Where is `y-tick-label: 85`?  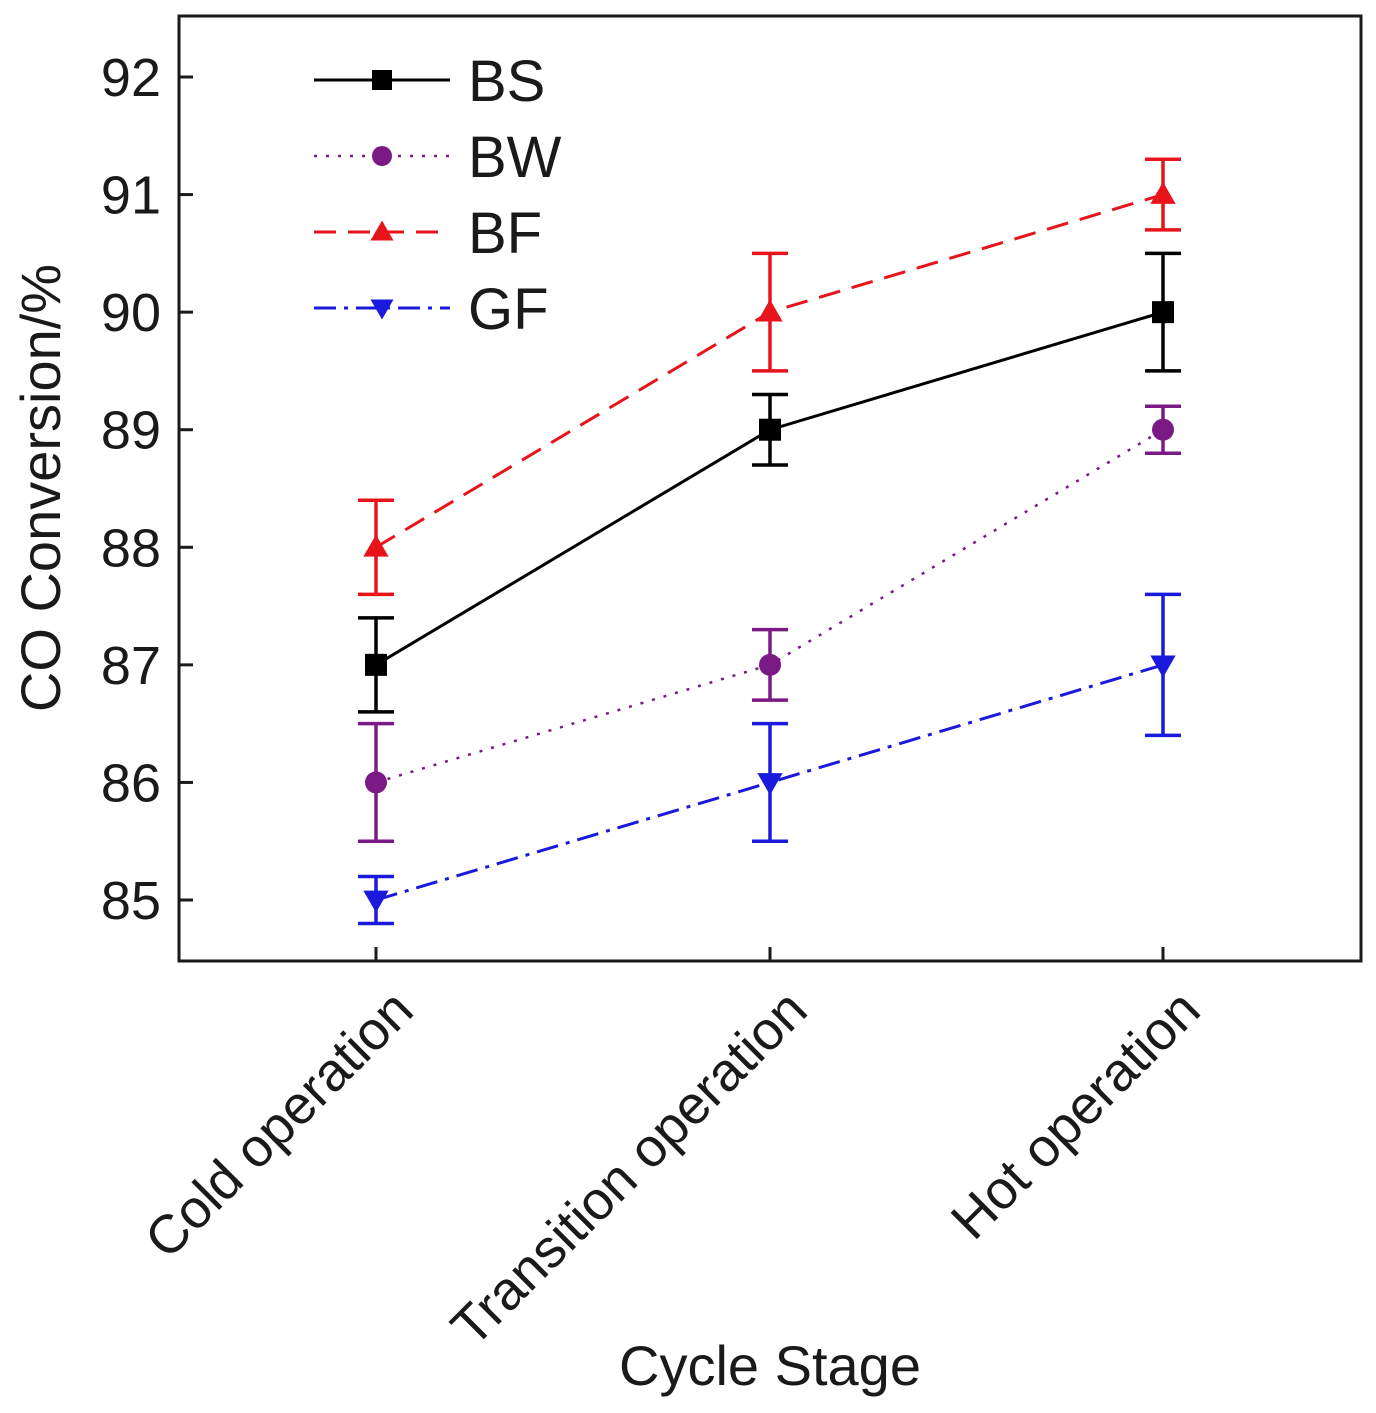 y-tick-label: 85 is located at coordinates (131, 901).